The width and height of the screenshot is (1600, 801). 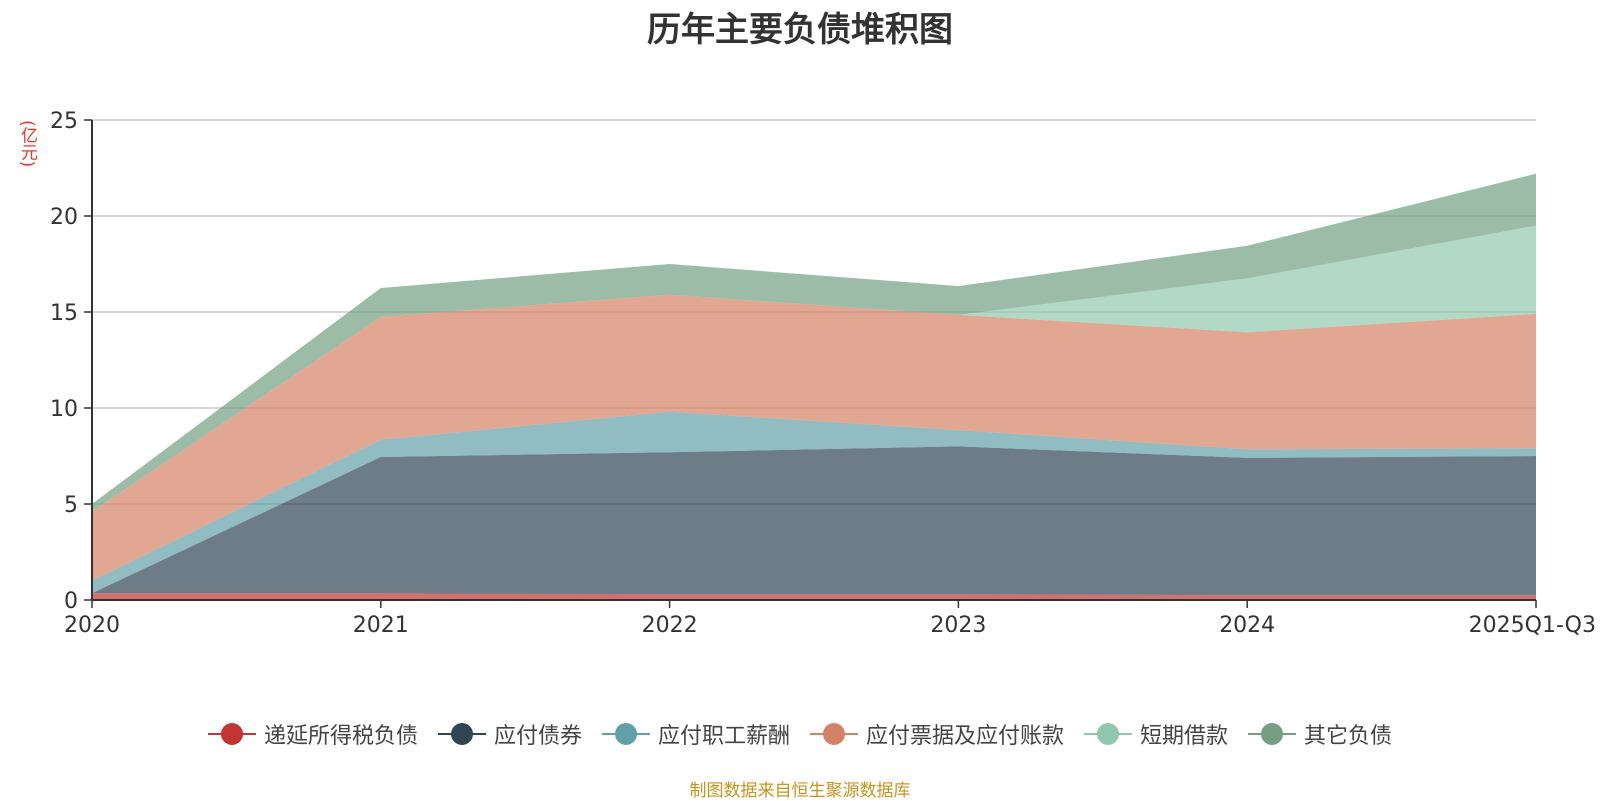 What do you see at coordinates (64, 313) in the screenshot?
I see `y-tick-label: 15` at bounding box center [64, 313].